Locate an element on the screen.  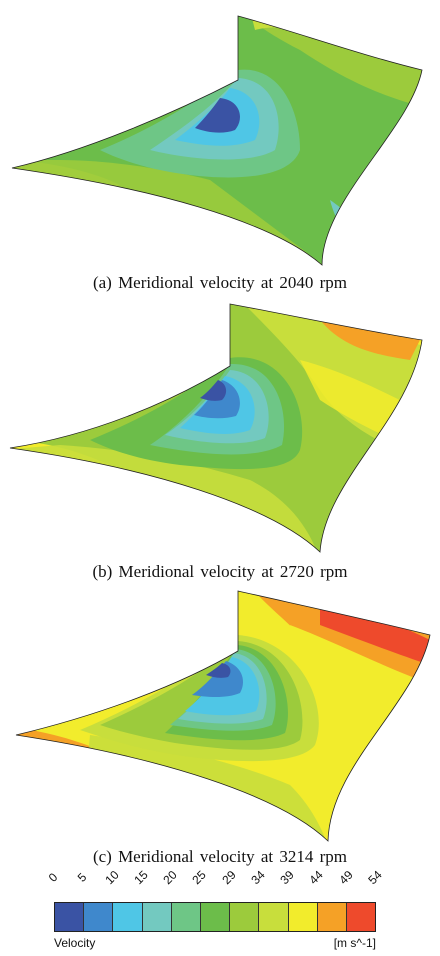
velocity-legend: 0 5 10 15 20 25 29 34 39 44 49 54 Velocity [m s^-1] is located at coordinates (220, 912).